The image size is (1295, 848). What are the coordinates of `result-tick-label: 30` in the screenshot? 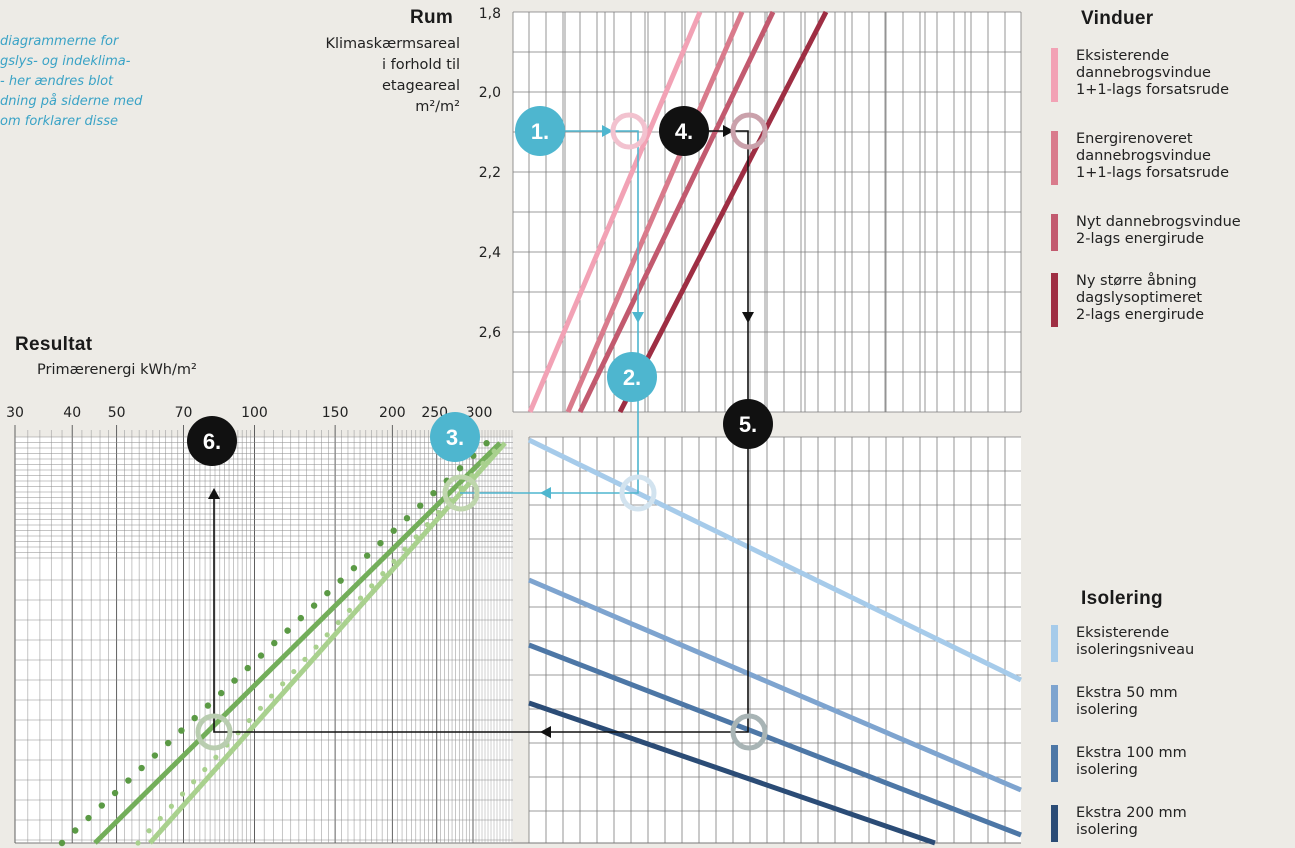 It's located at (15, 413).